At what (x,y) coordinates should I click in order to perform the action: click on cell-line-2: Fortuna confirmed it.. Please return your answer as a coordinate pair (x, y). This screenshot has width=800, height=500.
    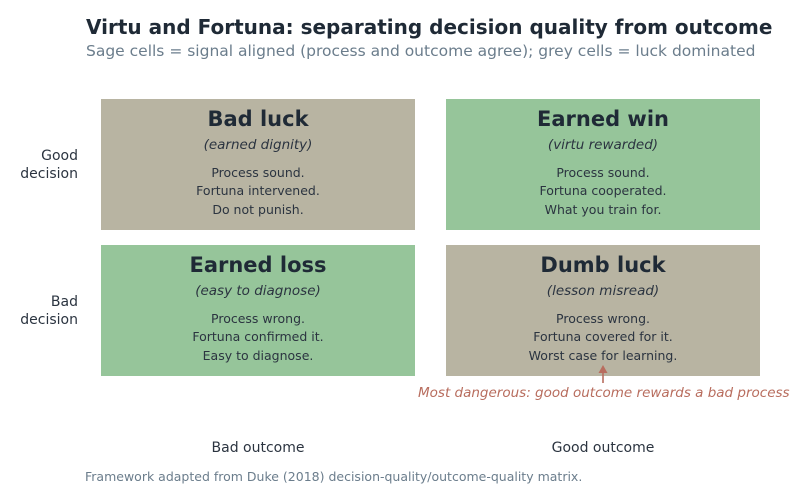
    Looking at the image, I should click on (258, 336).